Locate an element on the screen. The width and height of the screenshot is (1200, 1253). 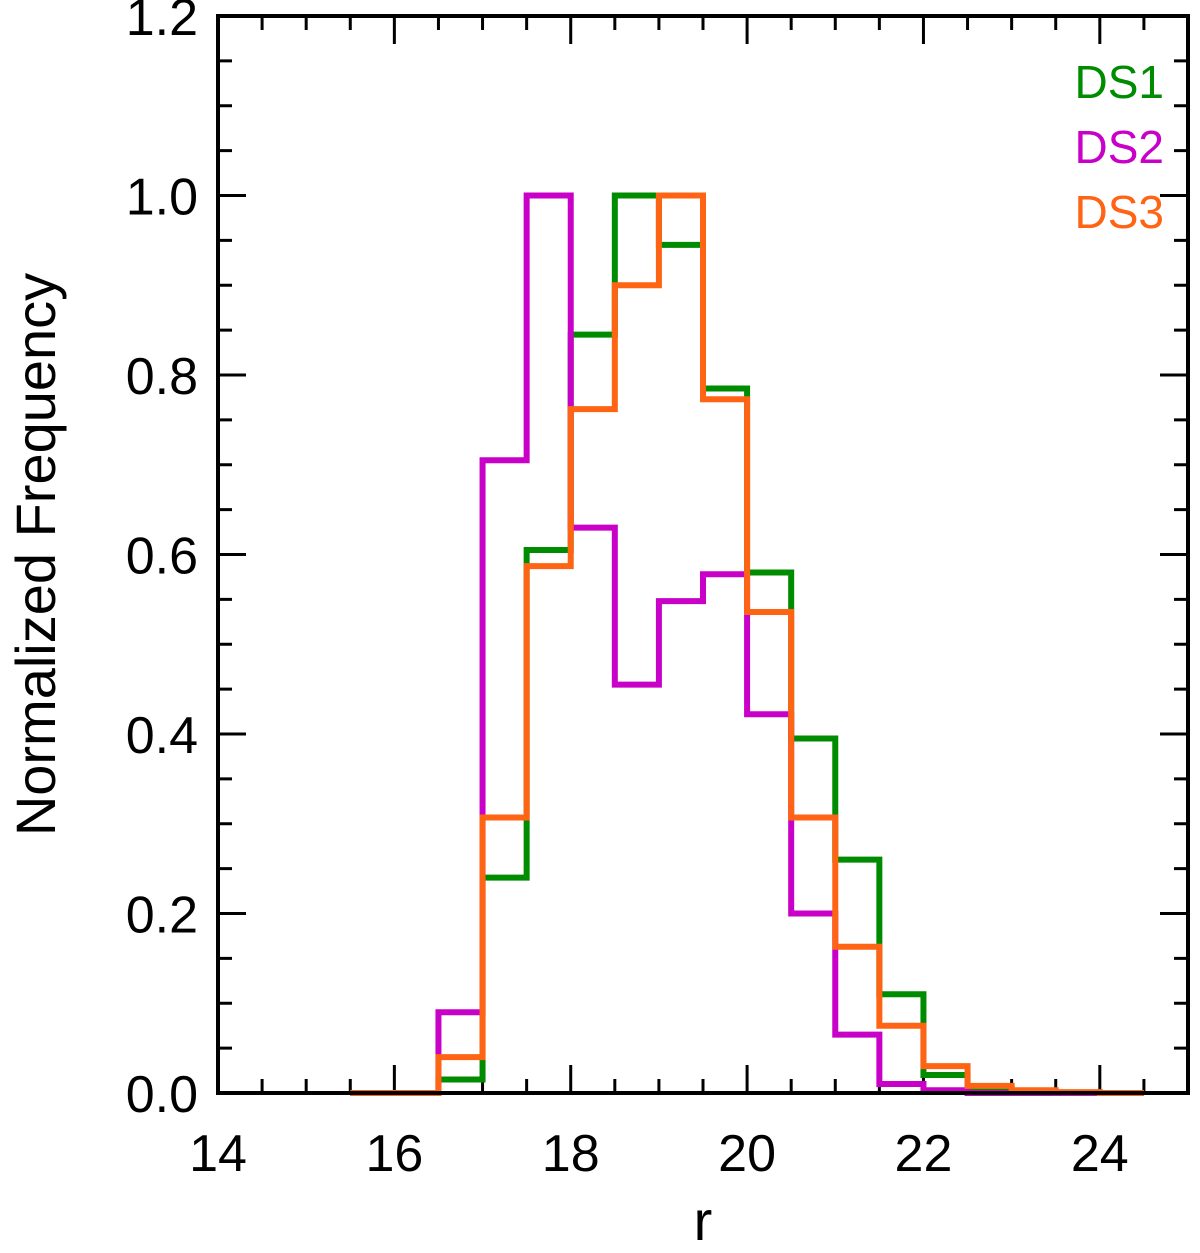
x-tick-label: 20 is located at coordinates (747, 1154).